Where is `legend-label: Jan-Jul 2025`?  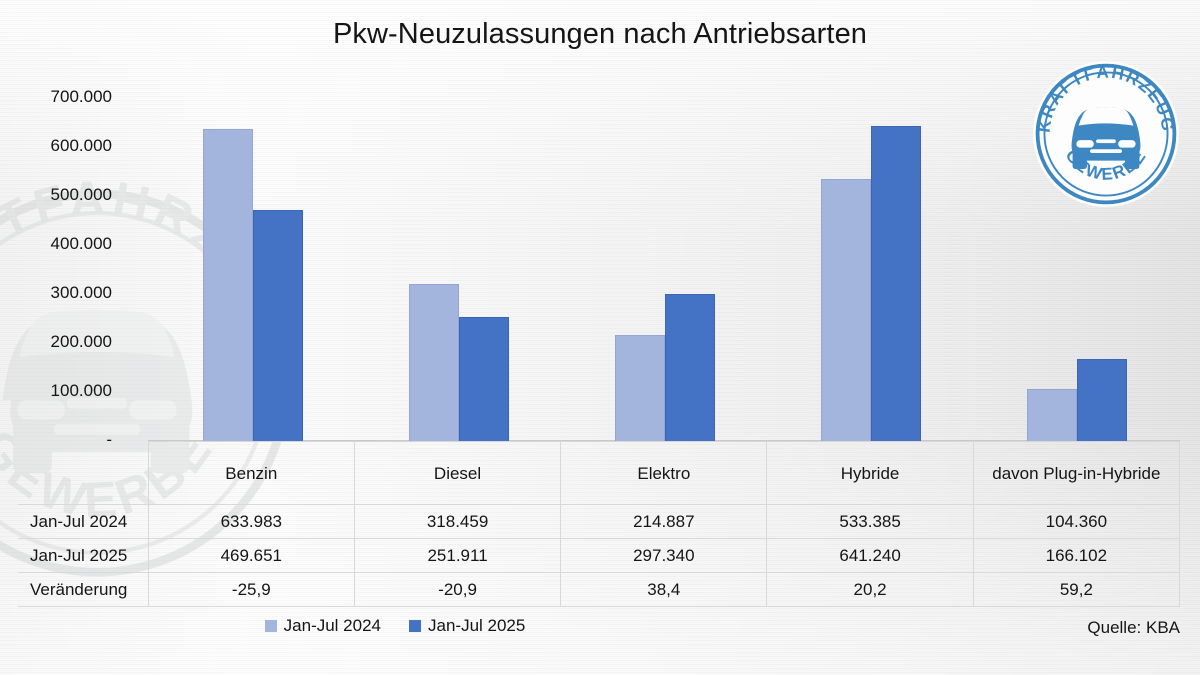
legend-label: Jan-Jul 2025 is located at coordinates (477, 625).